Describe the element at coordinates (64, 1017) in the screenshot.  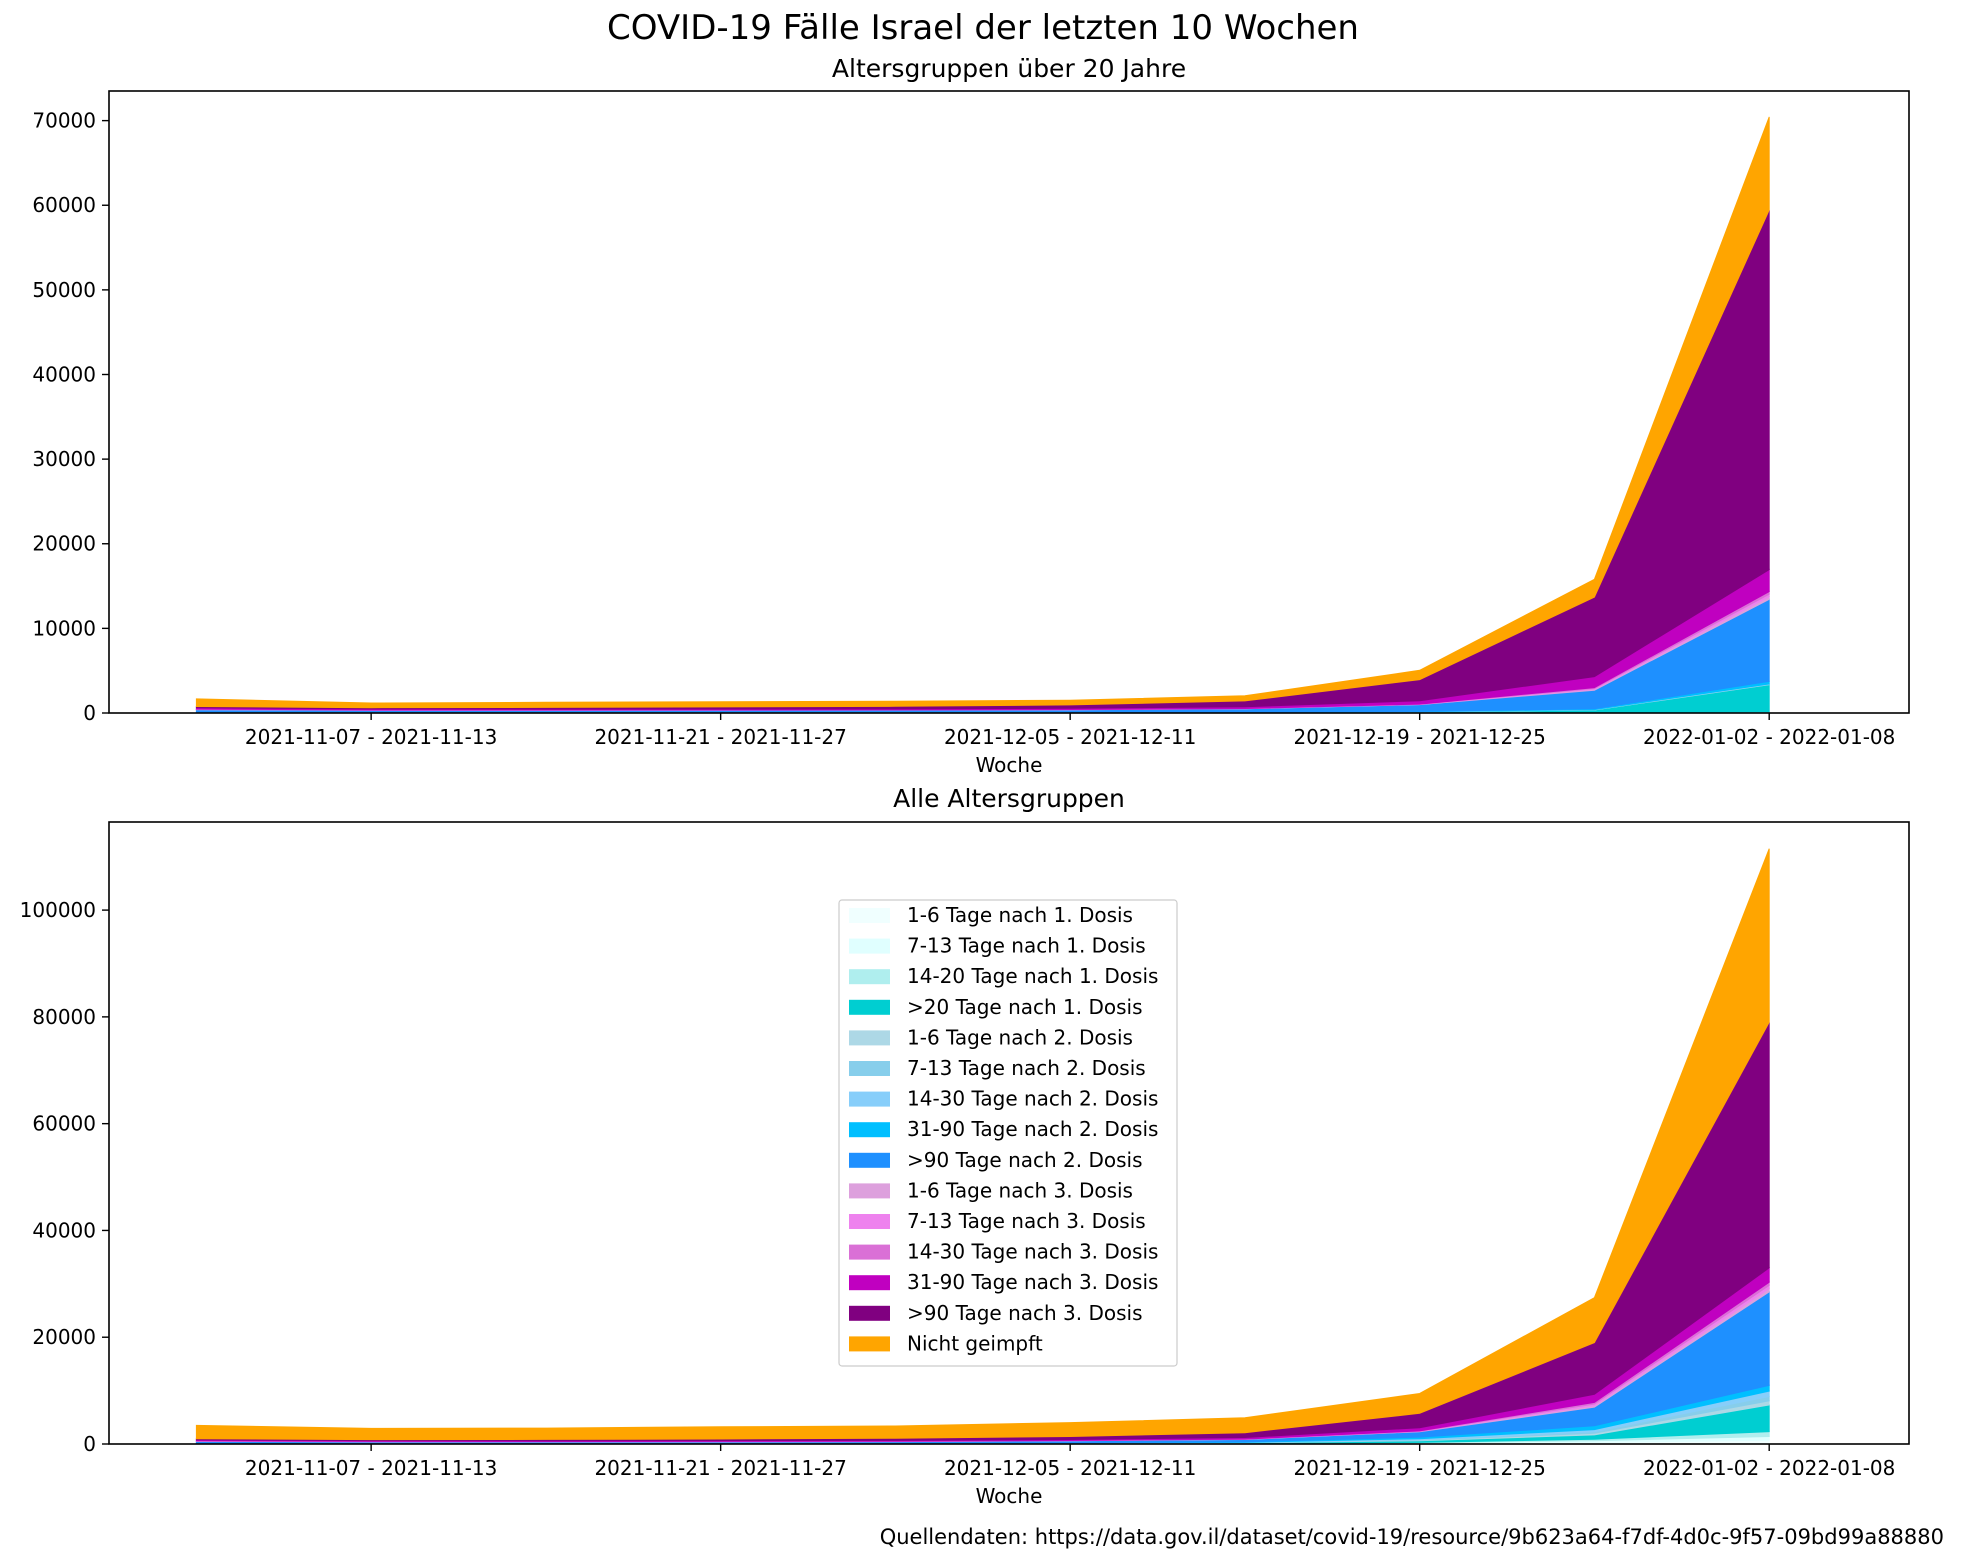
I see `y-tick-label: 80000` at that location.